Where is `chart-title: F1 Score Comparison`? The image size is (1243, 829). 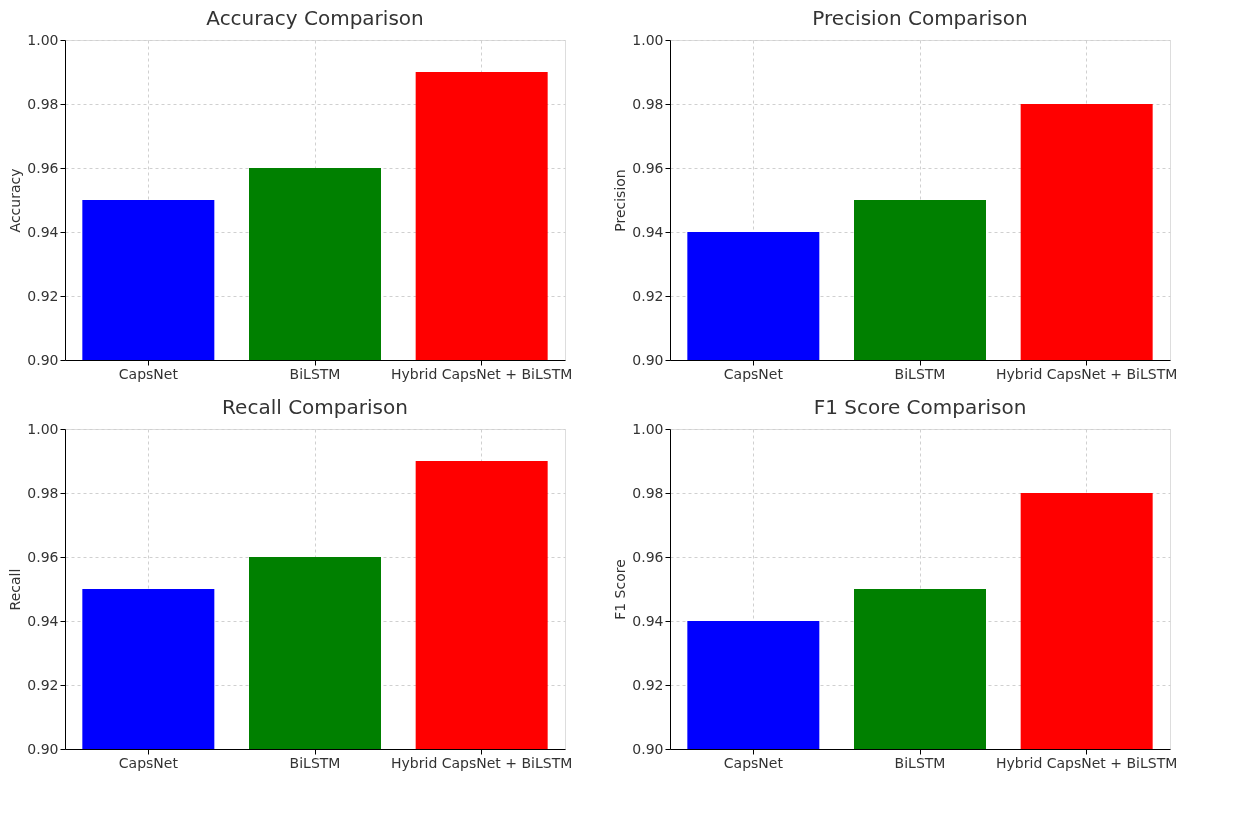 chart-title: F1 Score Comparison is located at coordinates (920, 407).